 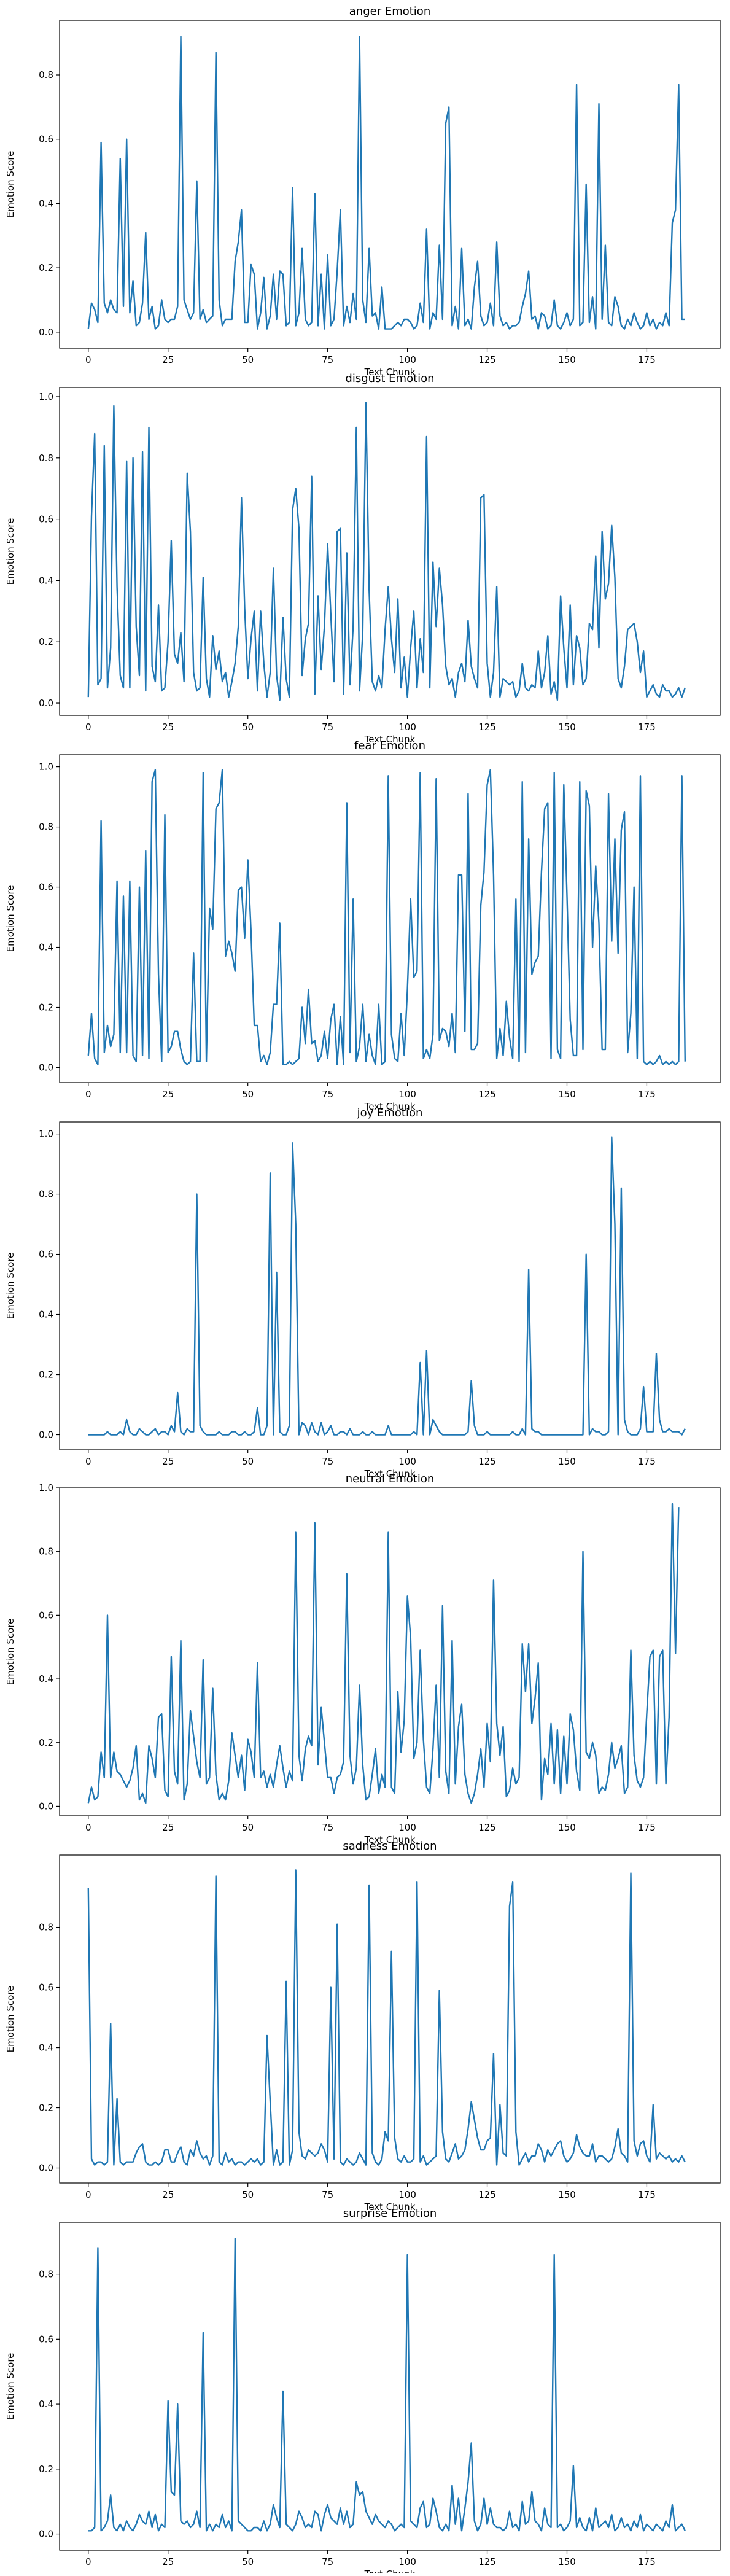 What do you see at coordinates (390, 745) in the screenshot?
I see `chart-title: fear Emotion` at bounding box center [390, 745].